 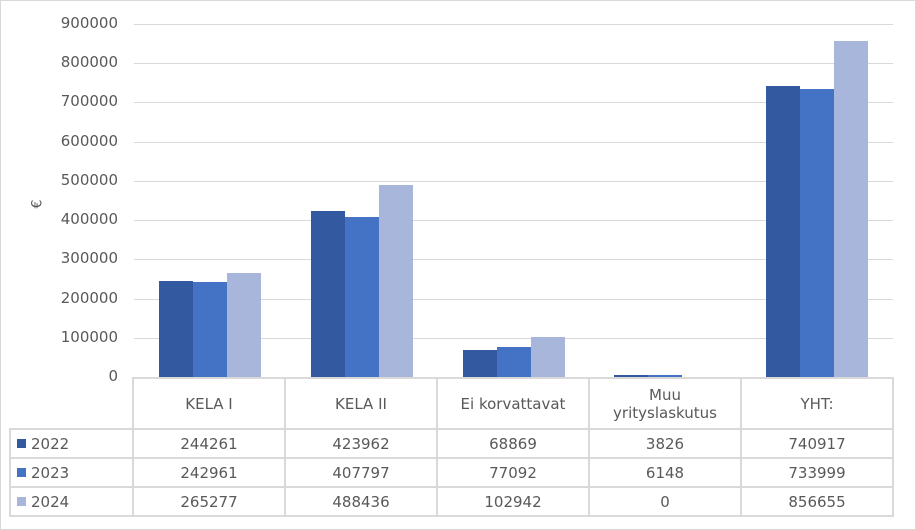 I want to click on table-cell: 0, so click(x=665, y=501).